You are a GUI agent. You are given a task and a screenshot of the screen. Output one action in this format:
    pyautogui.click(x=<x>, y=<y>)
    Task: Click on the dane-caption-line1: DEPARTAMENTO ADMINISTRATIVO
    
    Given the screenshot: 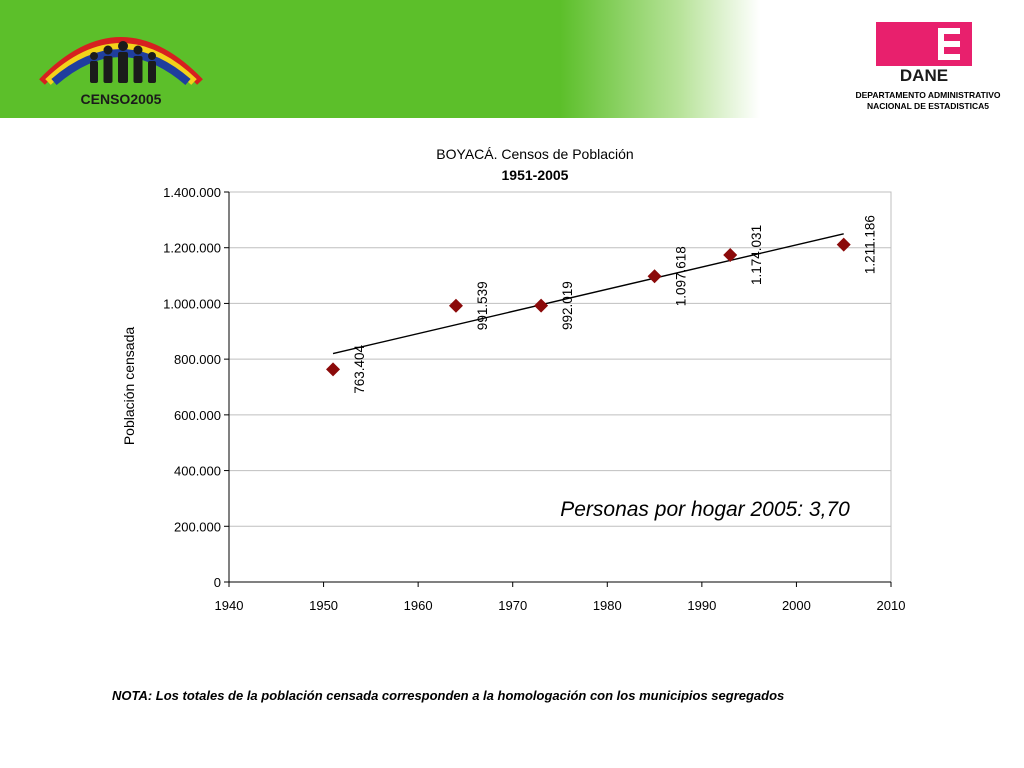 What is the action you would take?
    pyautogui.click(x=928, y=95)
    